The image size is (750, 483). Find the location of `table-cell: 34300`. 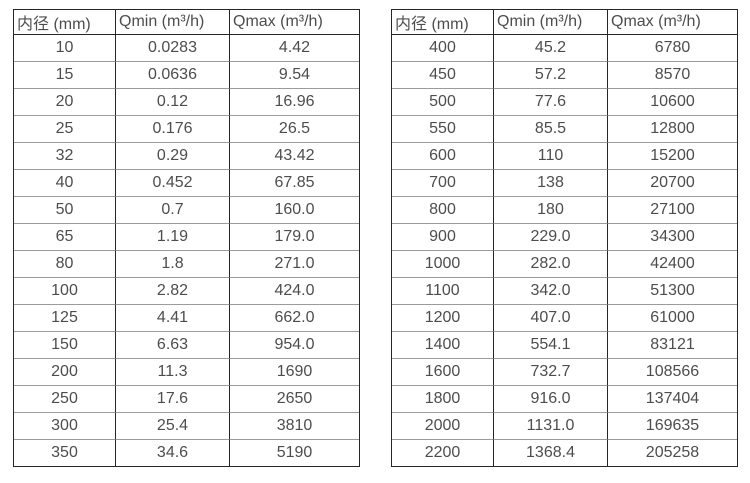

table-cell: 34300 is located at coordinates (672, 237).